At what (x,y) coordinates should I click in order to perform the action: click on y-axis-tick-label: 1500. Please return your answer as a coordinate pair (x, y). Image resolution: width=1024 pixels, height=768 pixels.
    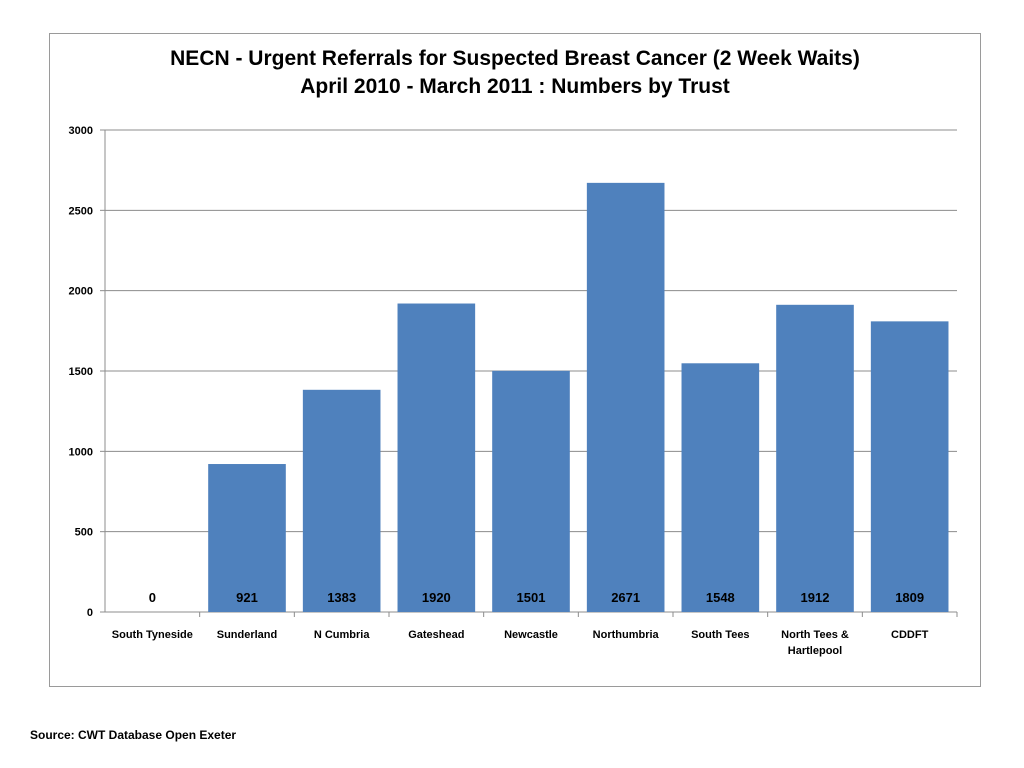
    Looking at the image, I should click on (81, 372).